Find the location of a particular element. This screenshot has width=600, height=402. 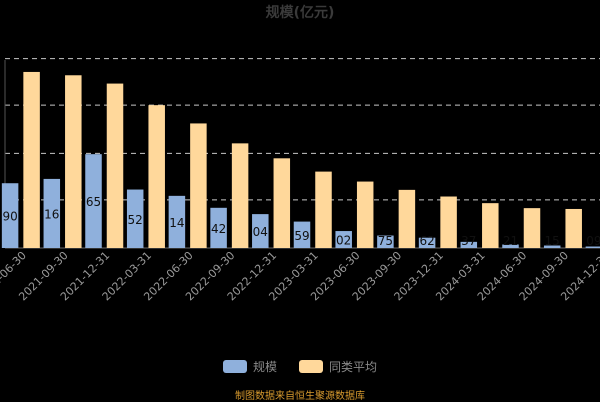

legend-swatch-peer-average is located at coordinates (311, 366).